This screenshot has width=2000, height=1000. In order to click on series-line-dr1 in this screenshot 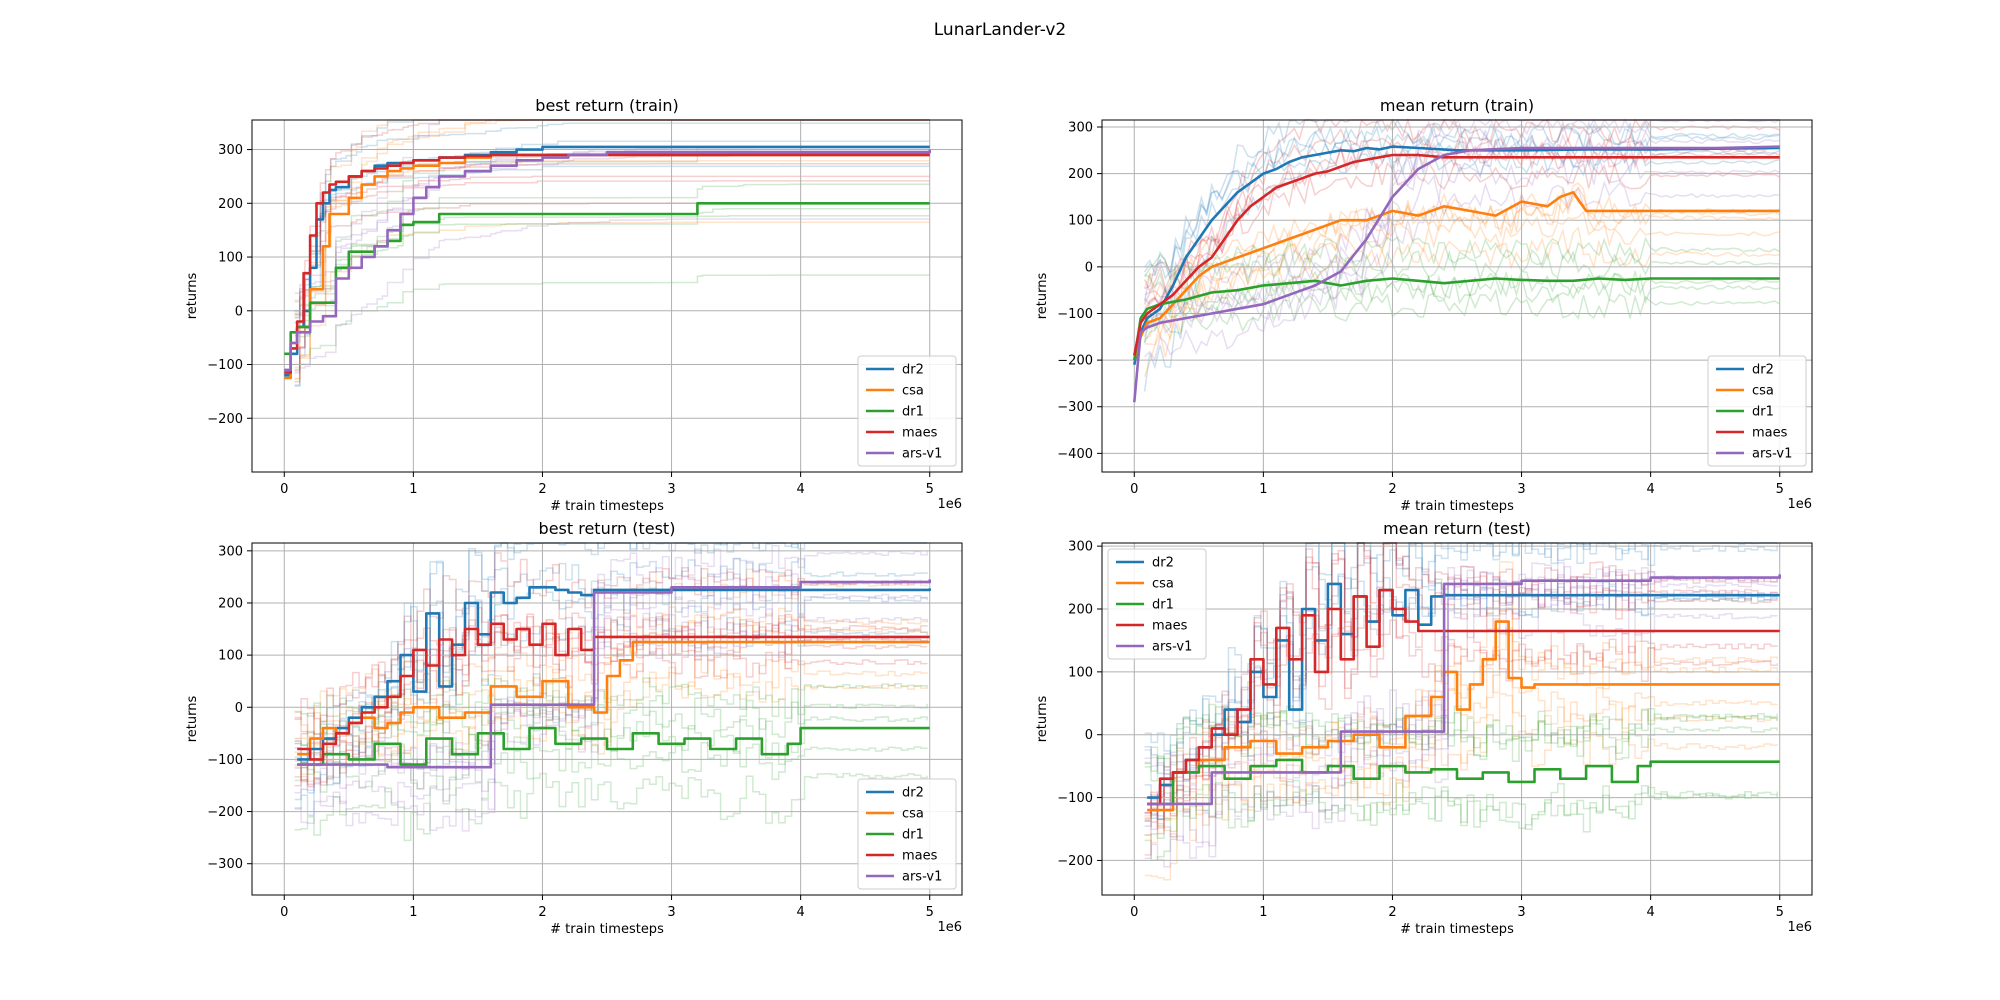, I will do `click(613, 746)`.